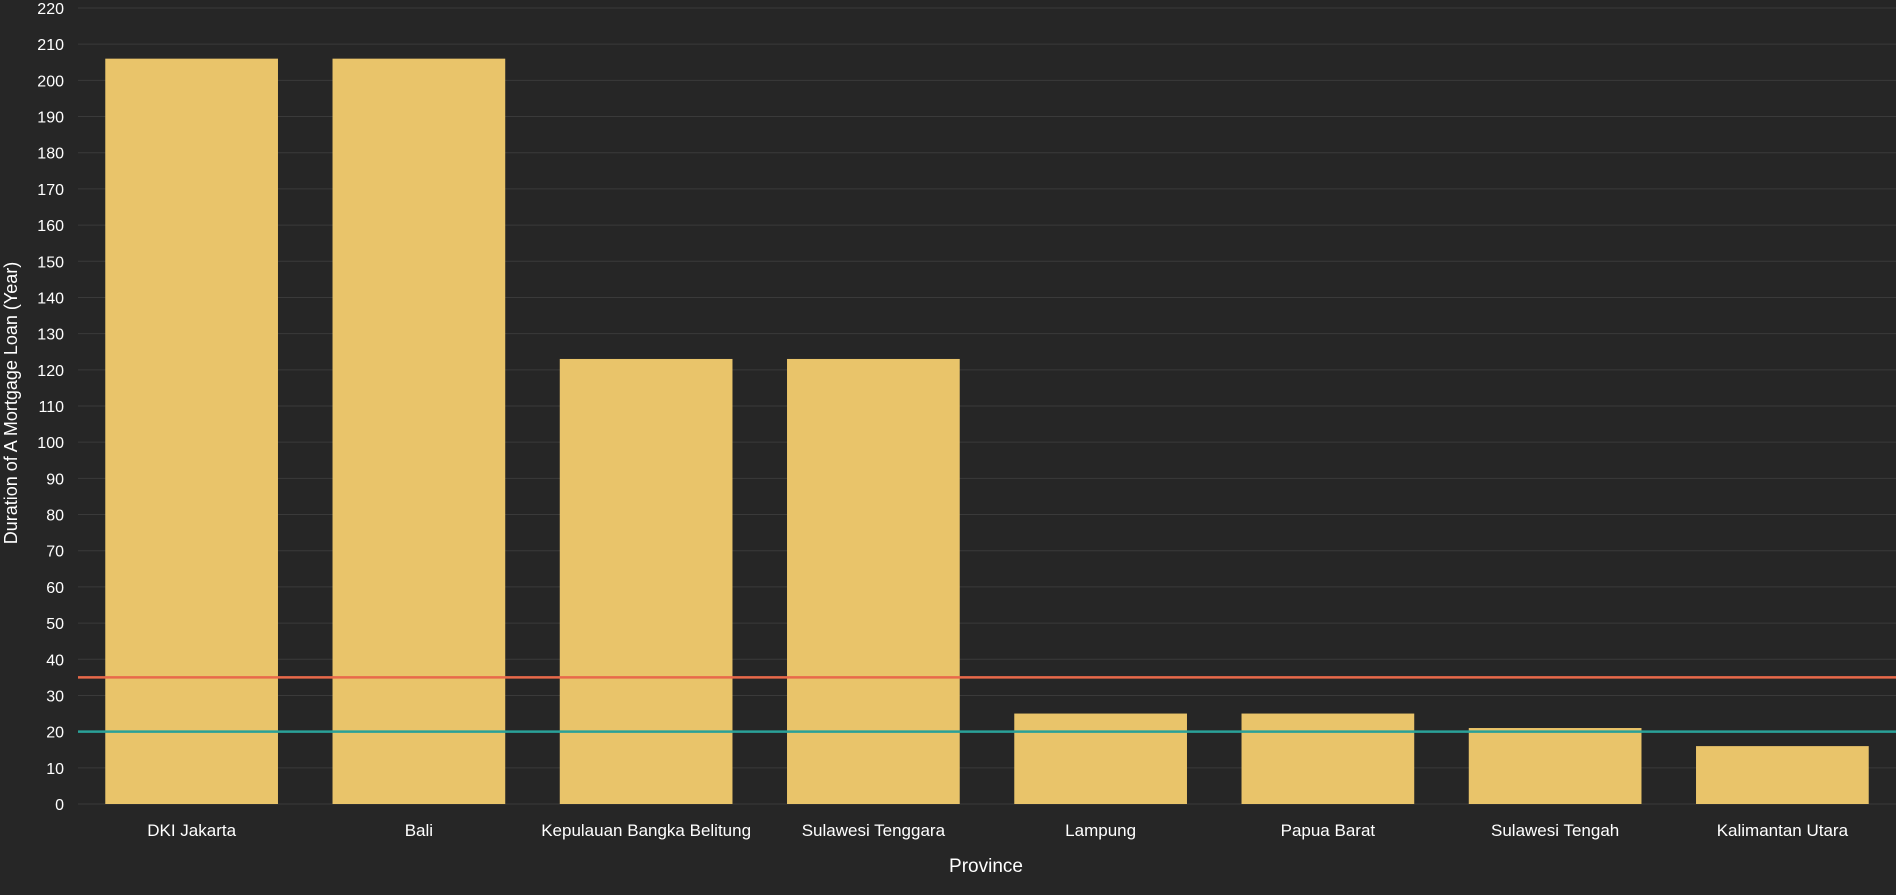  Describe the element at coordinates (50, 335) in the screenshot. I see `y-tick-label: 130` at that location.